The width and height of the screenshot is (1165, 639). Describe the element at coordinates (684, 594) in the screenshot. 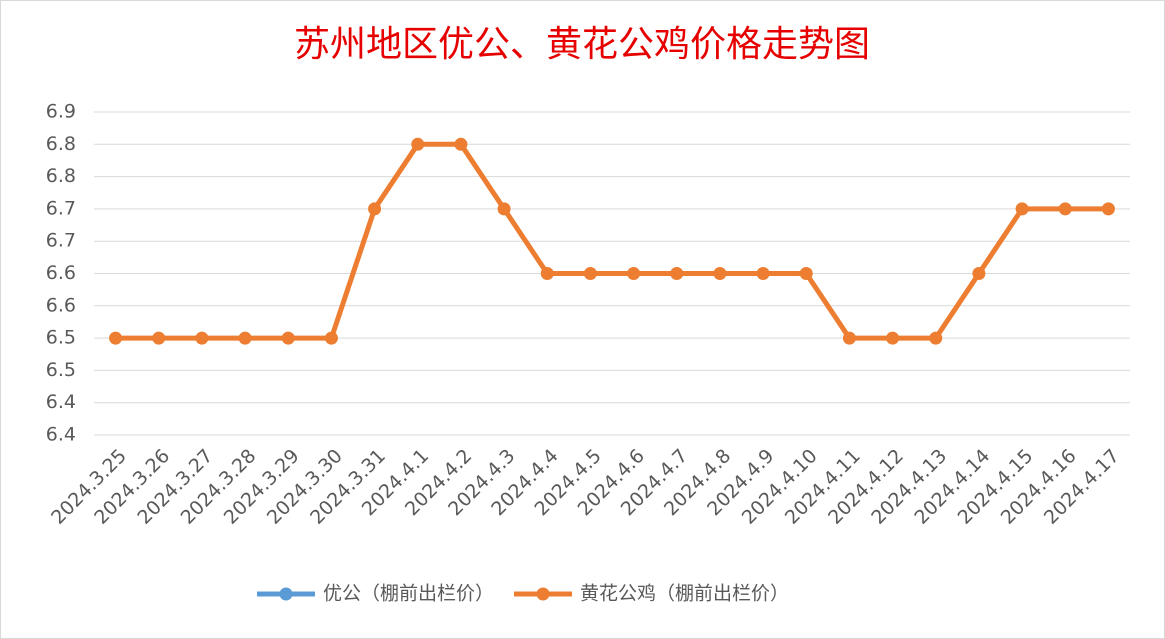

I see `legend-label: 黄花公鸡（棚前出栏价）` at that location.